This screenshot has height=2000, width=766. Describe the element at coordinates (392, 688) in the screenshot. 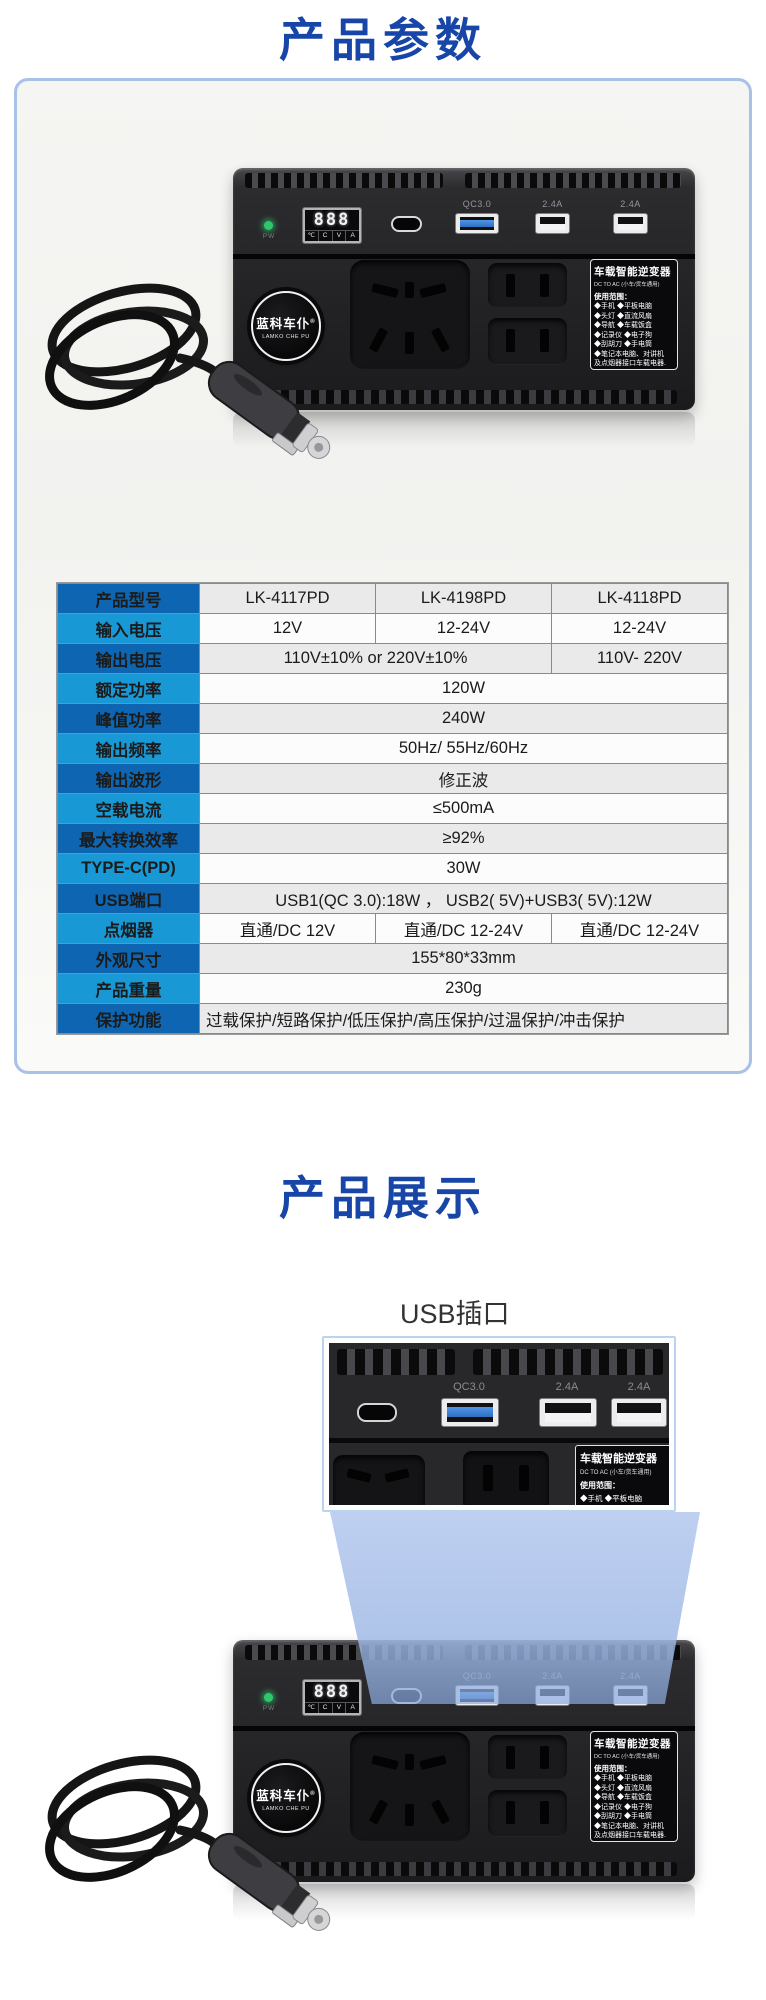

I see `table-row: 额定功率 120W` at that location.